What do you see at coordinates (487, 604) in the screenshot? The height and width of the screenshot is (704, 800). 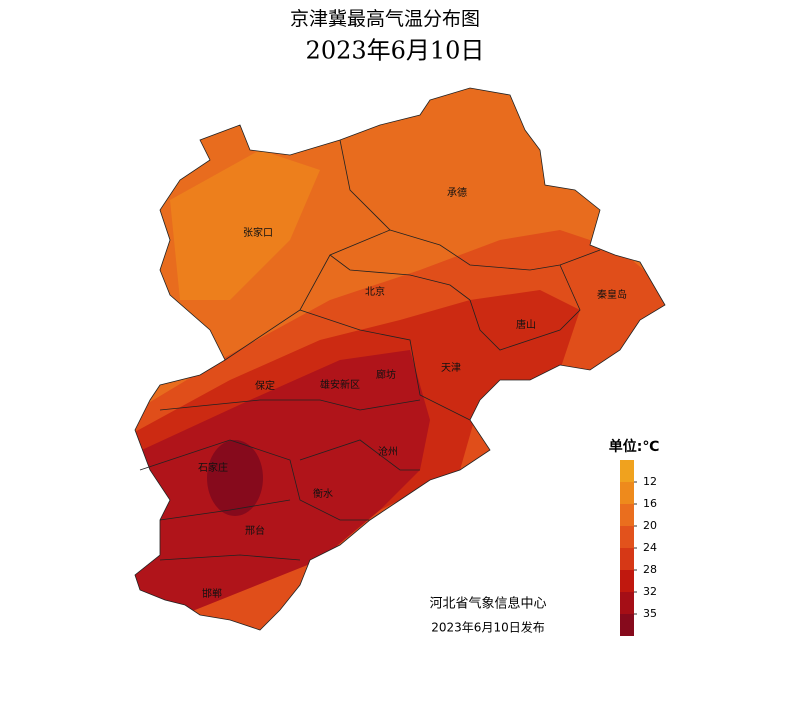 I see `source: 河北省气象信息中心` at bounding box center [487, 604].